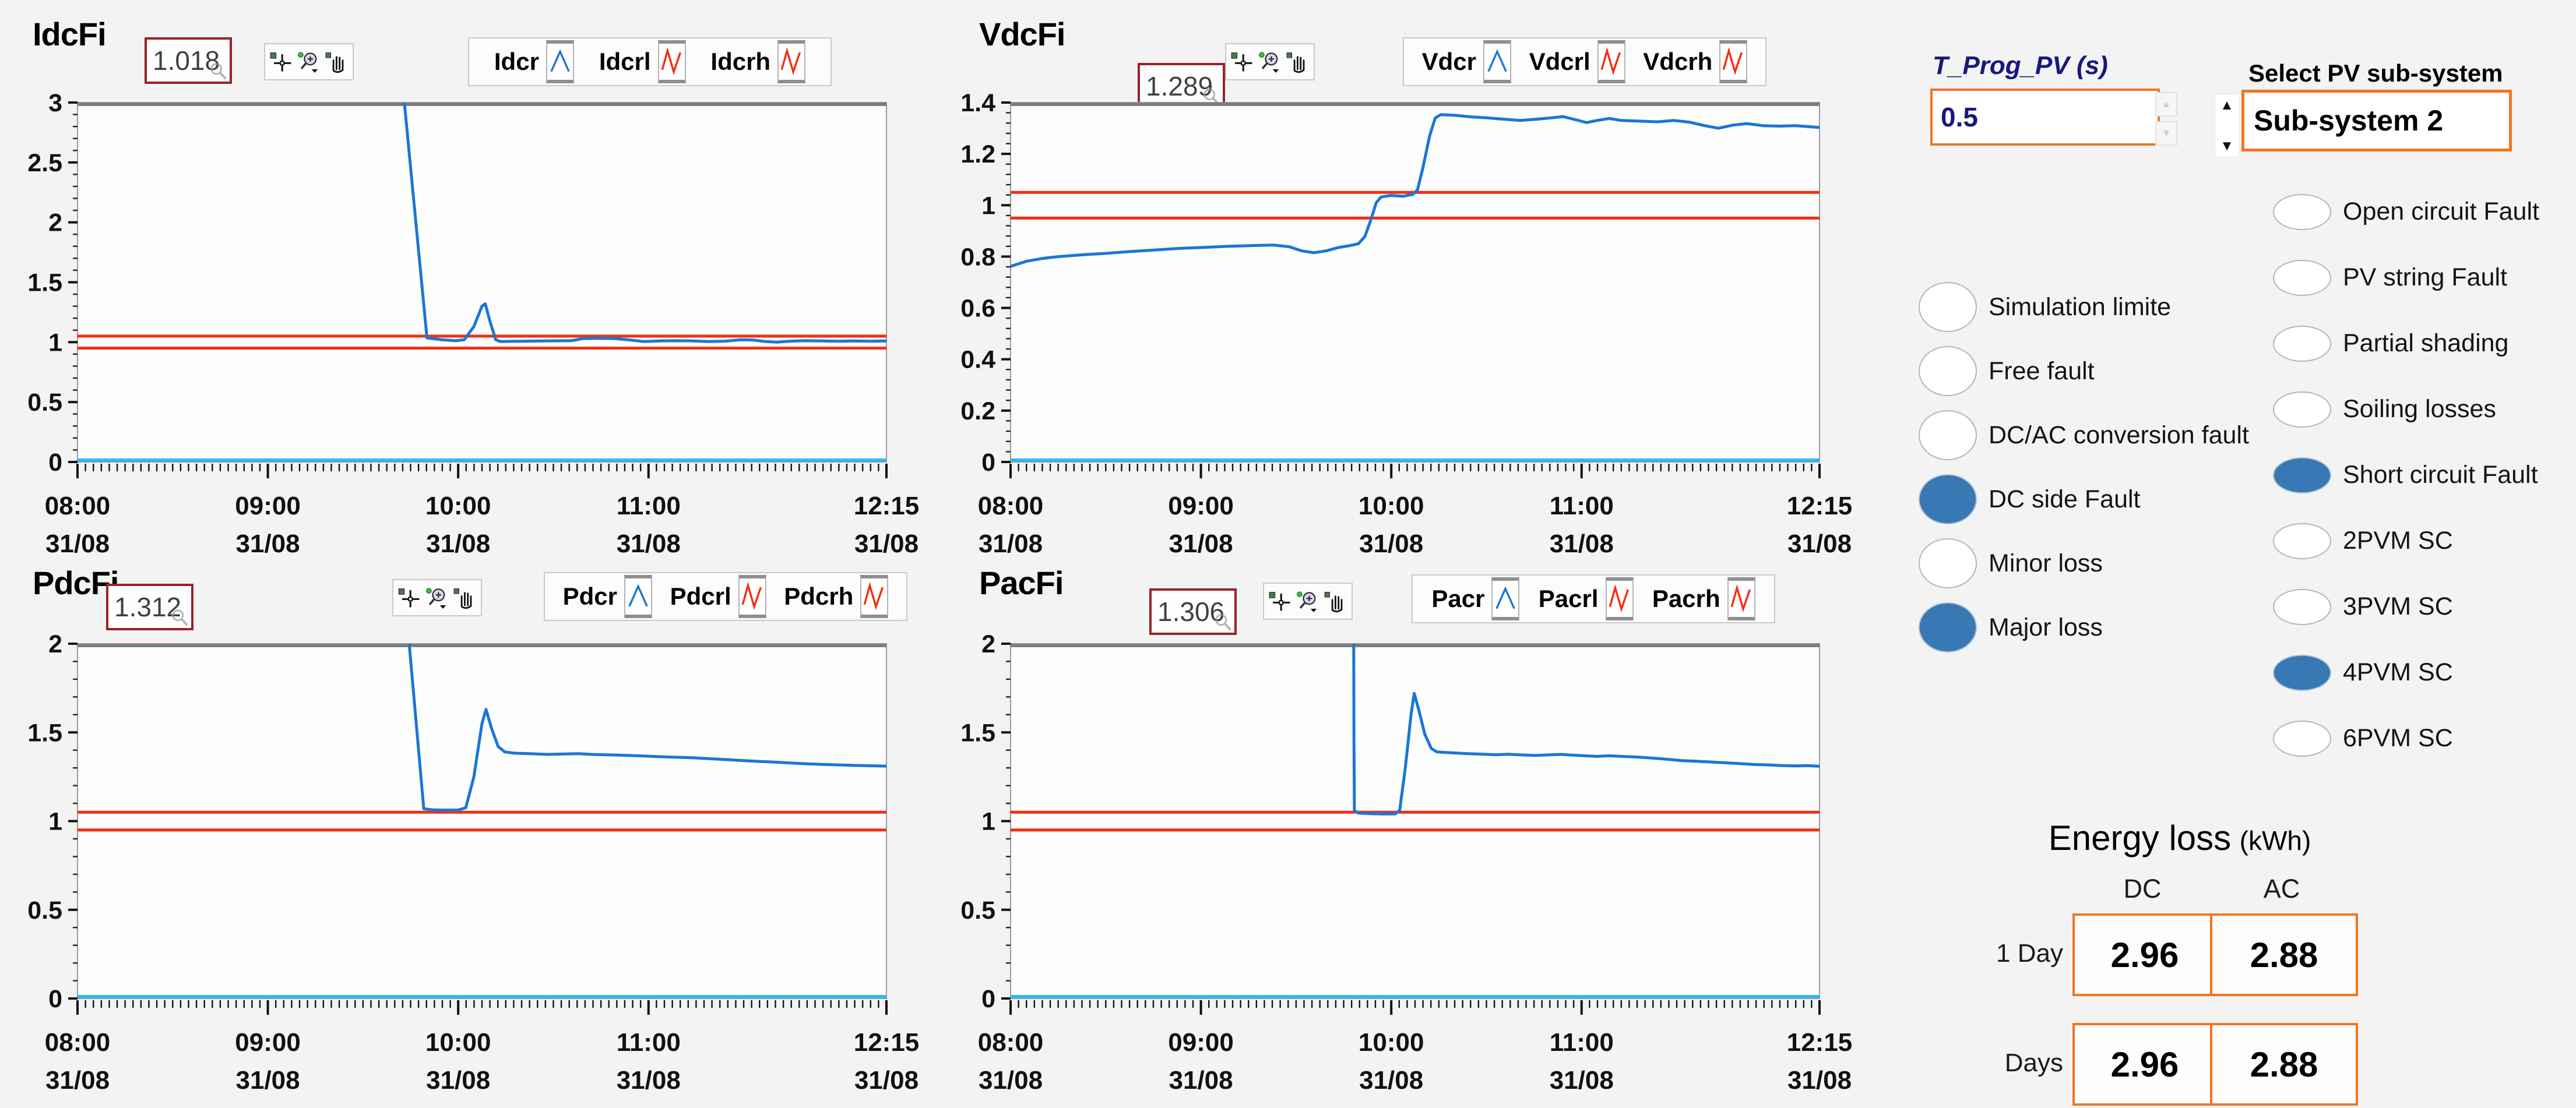  Describe the element at coordinates (78, 1042) in the screenshot. I see `svg-text: 08:00` at that location.